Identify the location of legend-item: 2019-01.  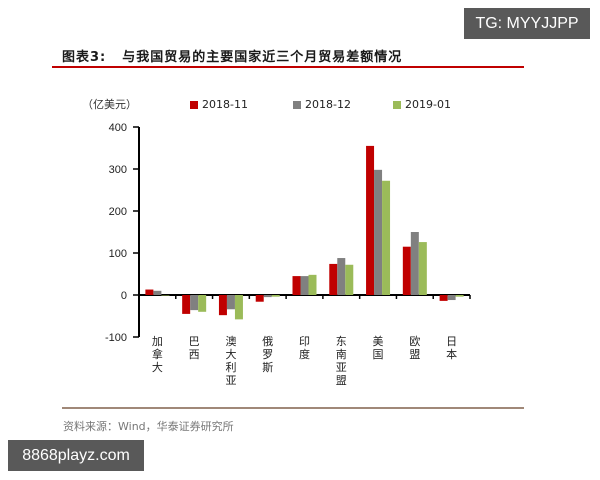
(422, 104).